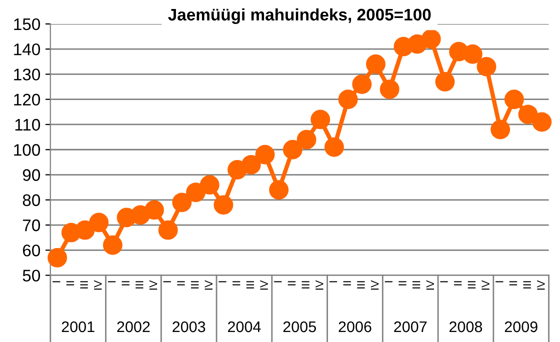 This screenshot has width=560, height=342. Describe the element at coordinates (31, 250) in the screenshot. I see `y-tick-label: 60` at that location.